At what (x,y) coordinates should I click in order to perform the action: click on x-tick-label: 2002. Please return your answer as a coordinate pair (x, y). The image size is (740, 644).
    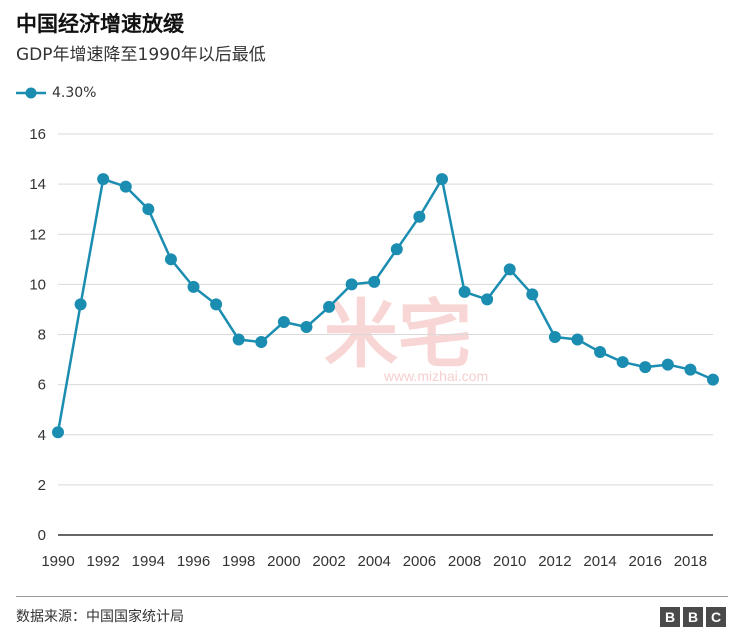
    Looking at the image, I should click on (328, 561).